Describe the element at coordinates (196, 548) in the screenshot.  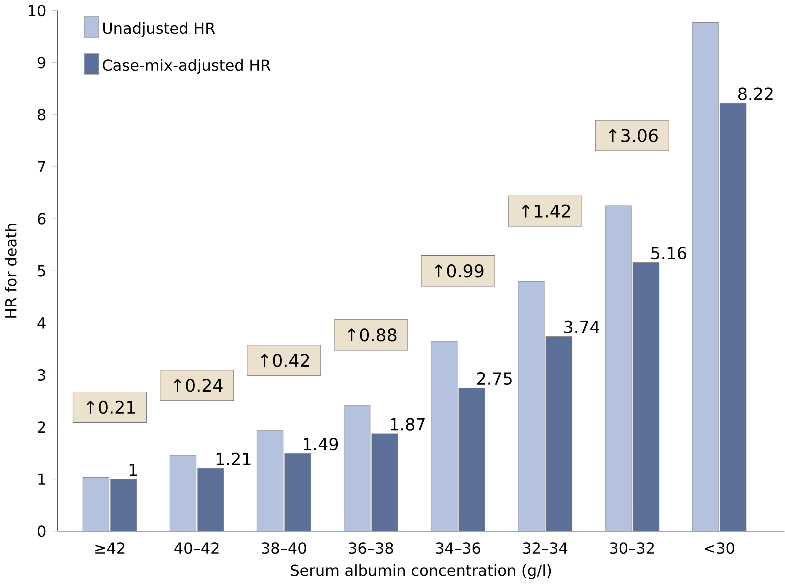
I see `x-tick-label: 40–42` at that location.